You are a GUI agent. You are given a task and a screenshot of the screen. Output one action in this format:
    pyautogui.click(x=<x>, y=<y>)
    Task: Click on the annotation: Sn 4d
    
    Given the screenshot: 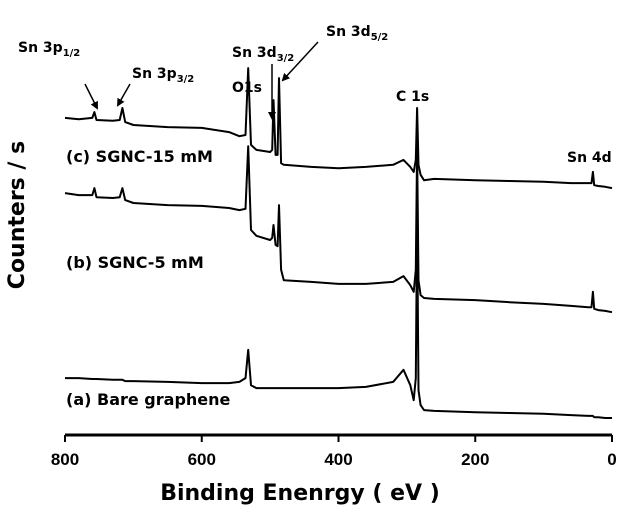 What is the action you would take?
    pyautogui.click(x=589, y=158)
    